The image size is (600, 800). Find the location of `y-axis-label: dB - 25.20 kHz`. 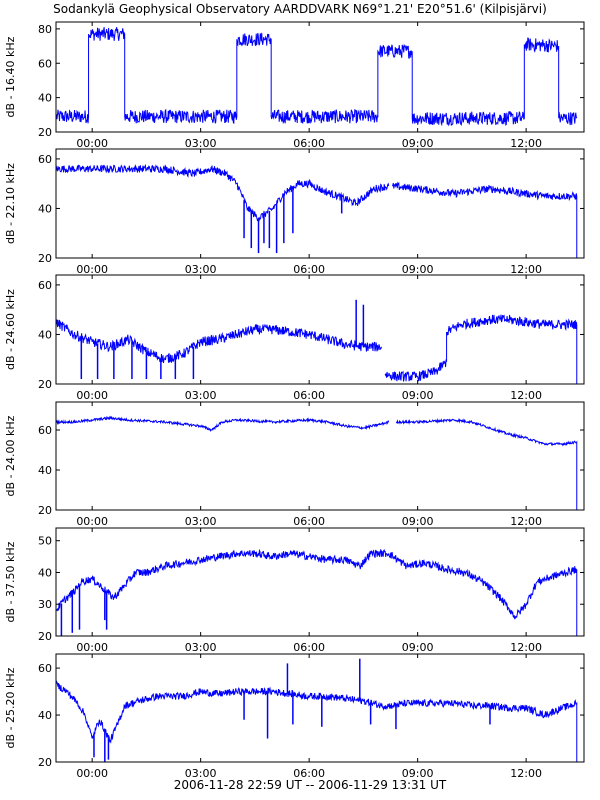

y-axis-label: dB - 25.20 kHz is located at coordinates (10, 707).